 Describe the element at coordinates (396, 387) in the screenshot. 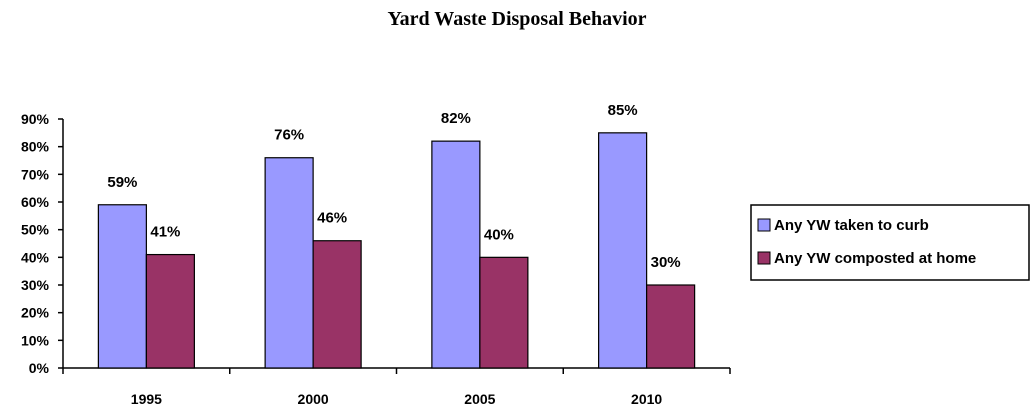

I see `x-axis: 1995 2000 2005 2010` at that location.